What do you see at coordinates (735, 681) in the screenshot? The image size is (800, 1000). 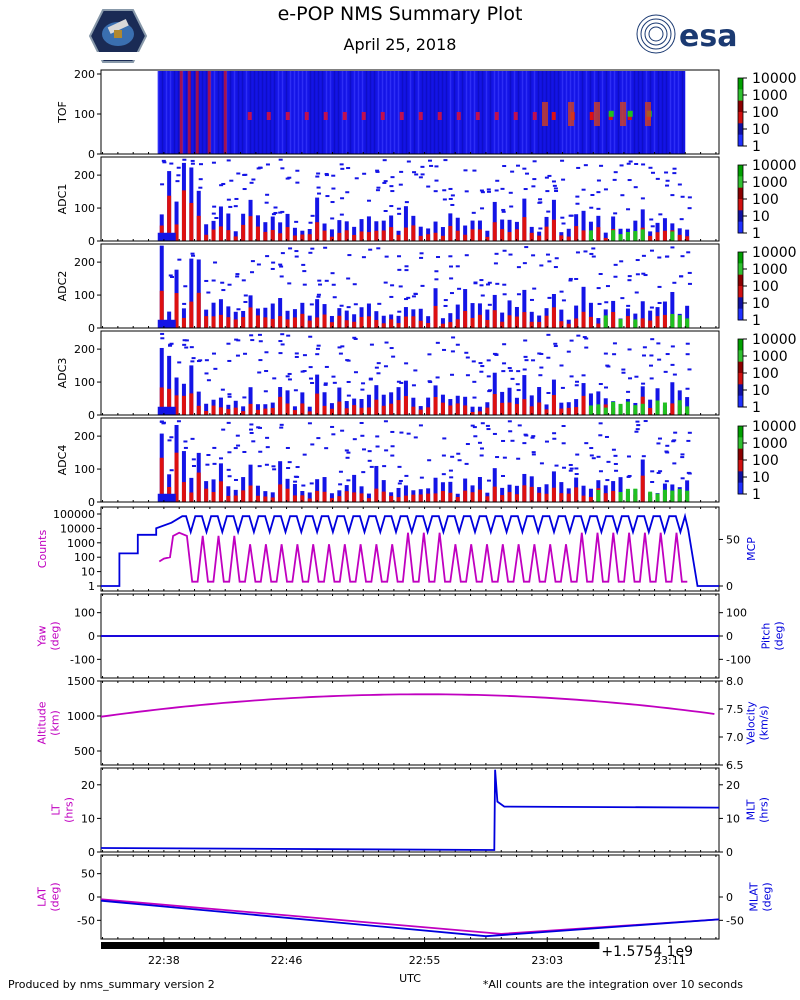 I see `y-tick-right-label: 8.0` at bounding box center [735, 681].